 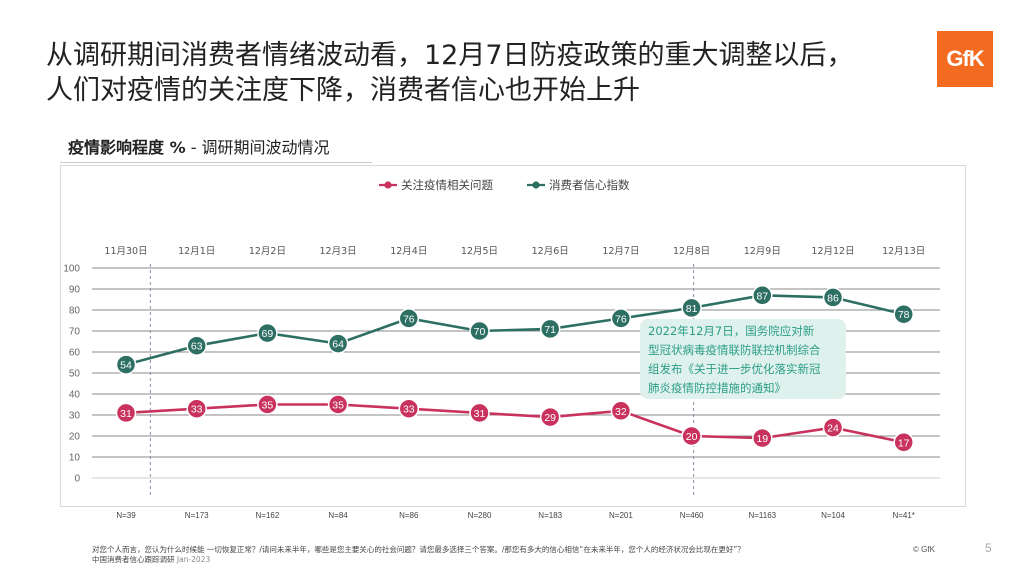 I want to click on data-label: 54, so click(x=126, y=366).